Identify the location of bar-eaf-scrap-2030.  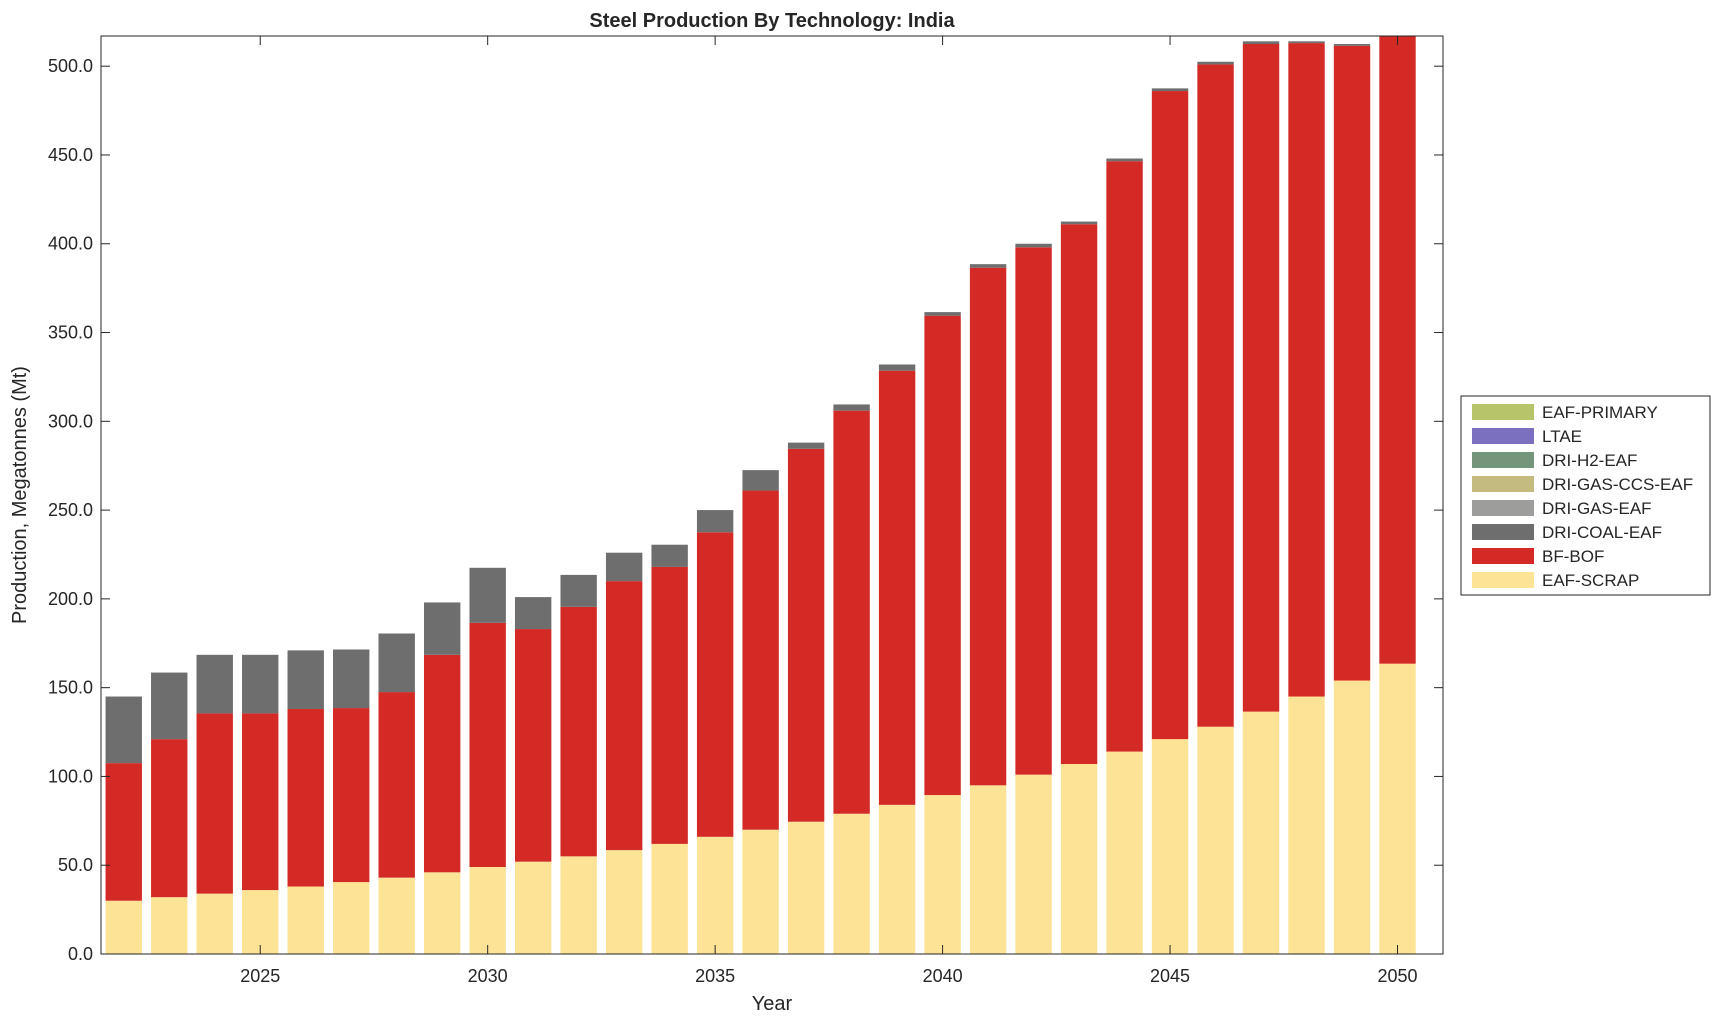
(487, 910).